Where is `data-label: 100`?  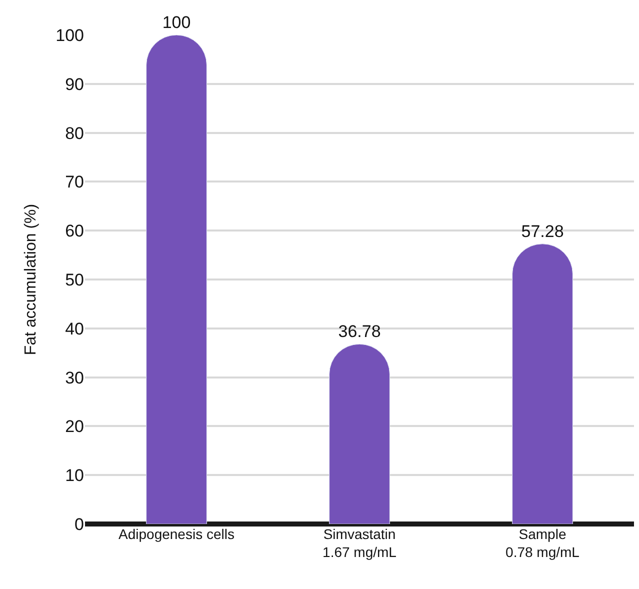
data-label: 100 is located at coordinates (176, 22).